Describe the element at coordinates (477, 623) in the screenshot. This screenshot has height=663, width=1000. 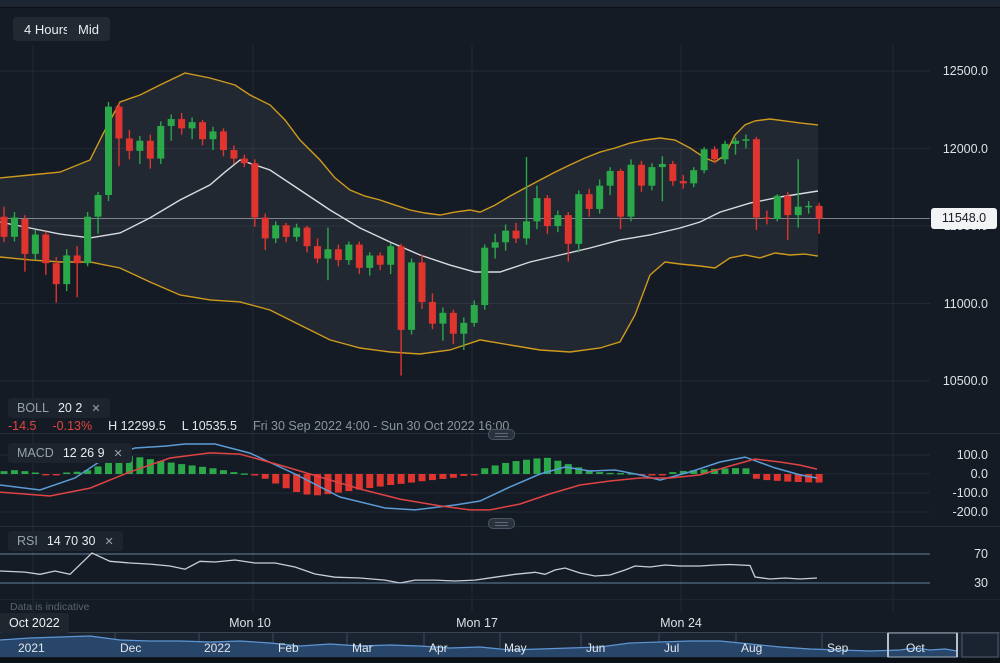
I see `date-axis-label: Mon 17` at that location.